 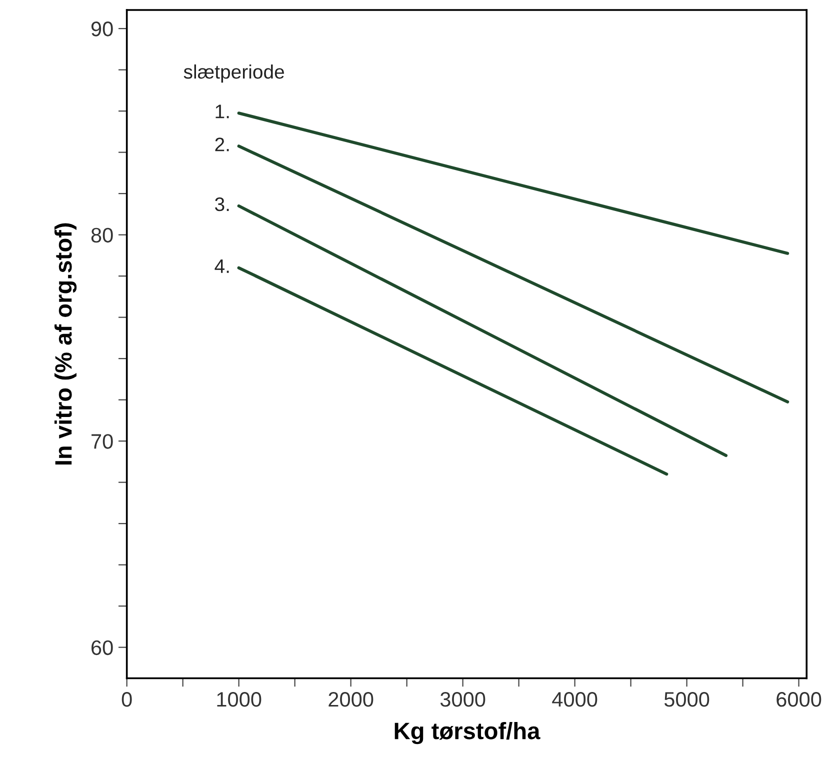 I want to click on series-label: 3., so click(x=222, y=204).